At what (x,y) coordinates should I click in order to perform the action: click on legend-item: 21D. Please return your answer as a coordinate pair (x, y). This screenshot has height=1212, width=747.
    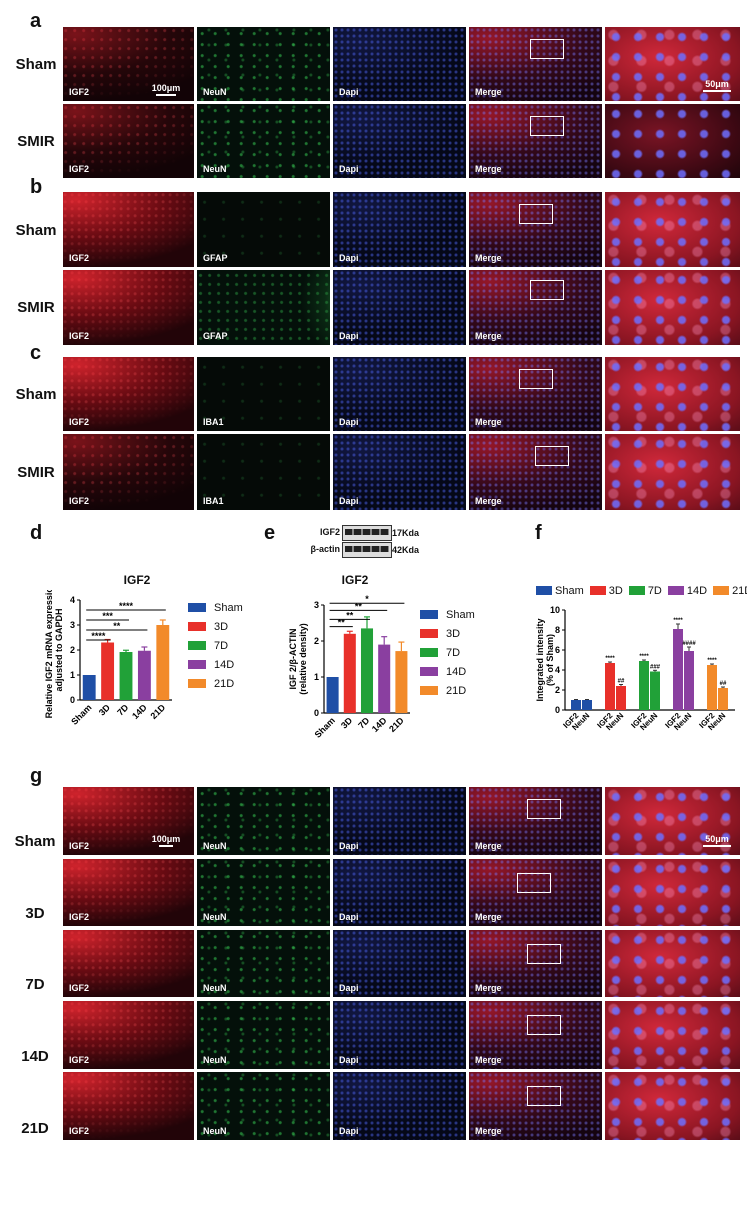
    Looking at the image, I should click on (215, 683).